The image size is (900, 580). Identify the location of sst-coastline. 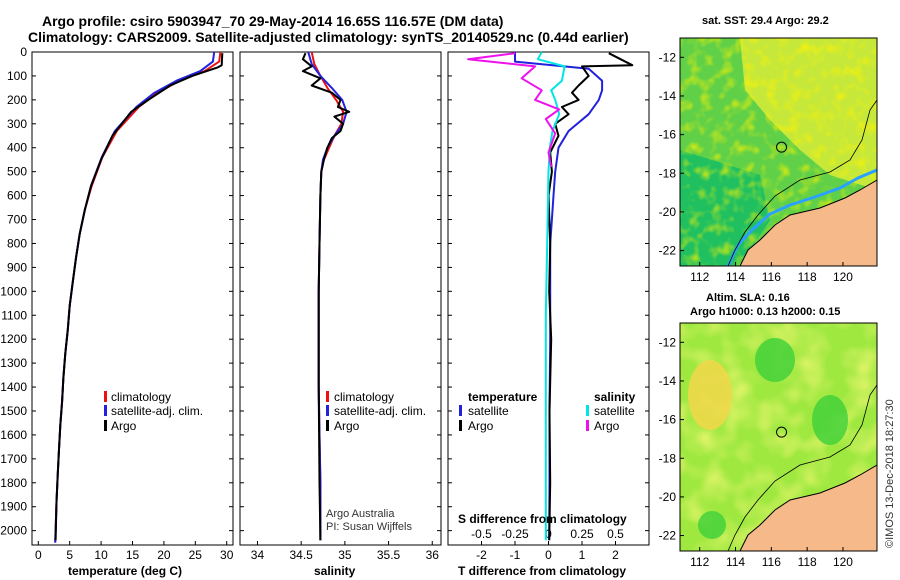
(808, 222).